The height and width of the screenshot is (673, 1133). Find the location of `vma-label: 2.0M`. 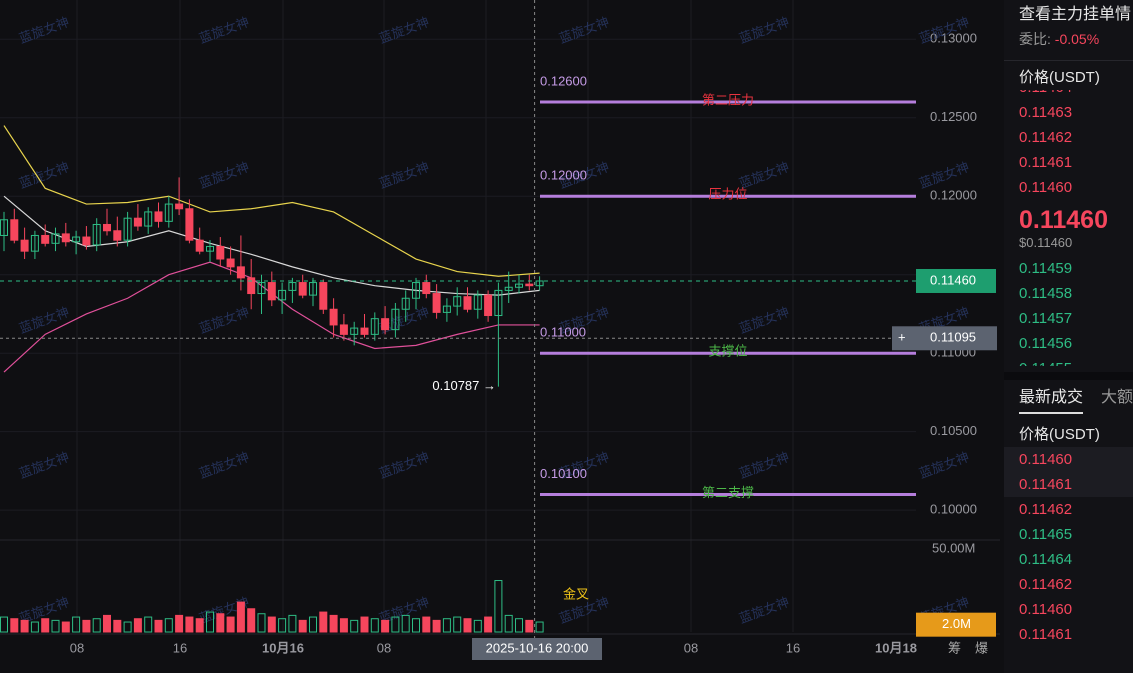

vma-label: 2.0M is located at coordinates (956, 623).